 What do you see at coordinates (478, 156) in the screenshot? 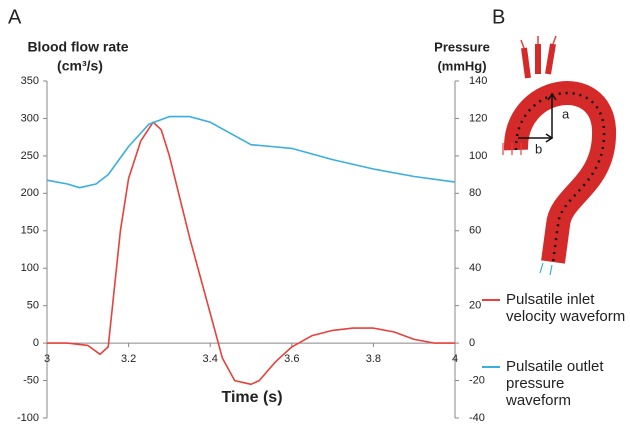
I see `y2-tick-label: 100` at bounding box center [478, 156].